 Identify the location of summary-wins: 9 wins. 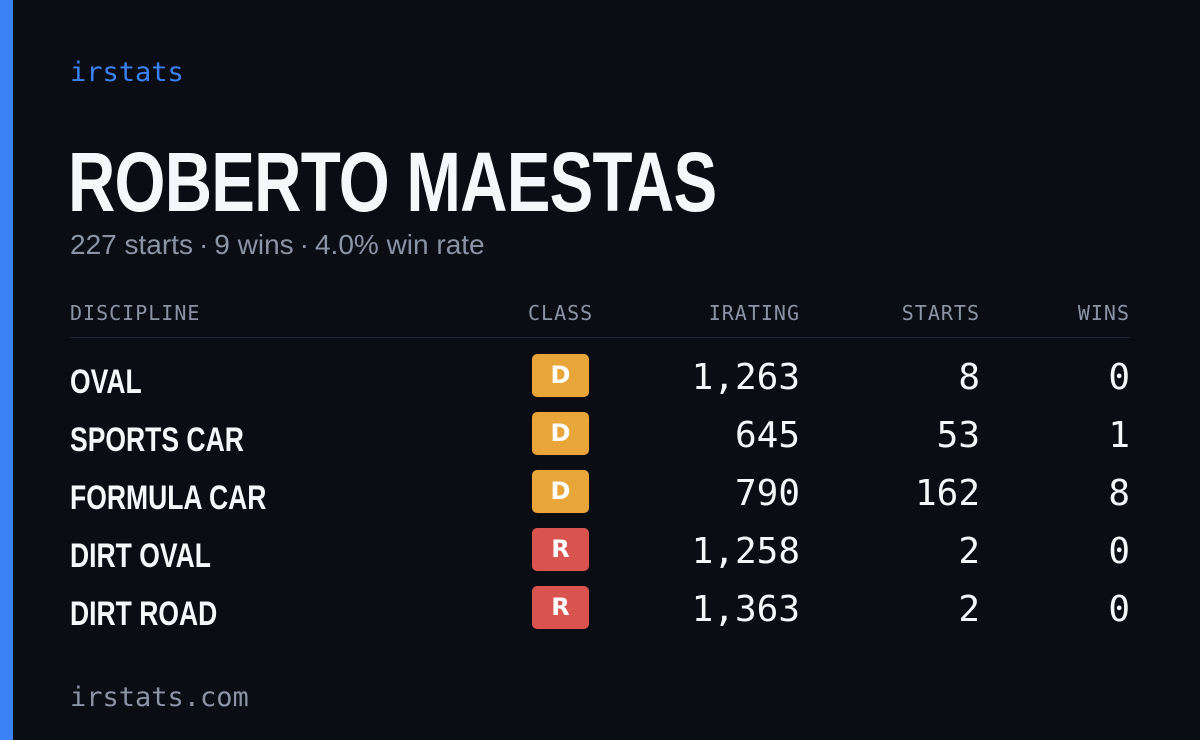
(254, 244).